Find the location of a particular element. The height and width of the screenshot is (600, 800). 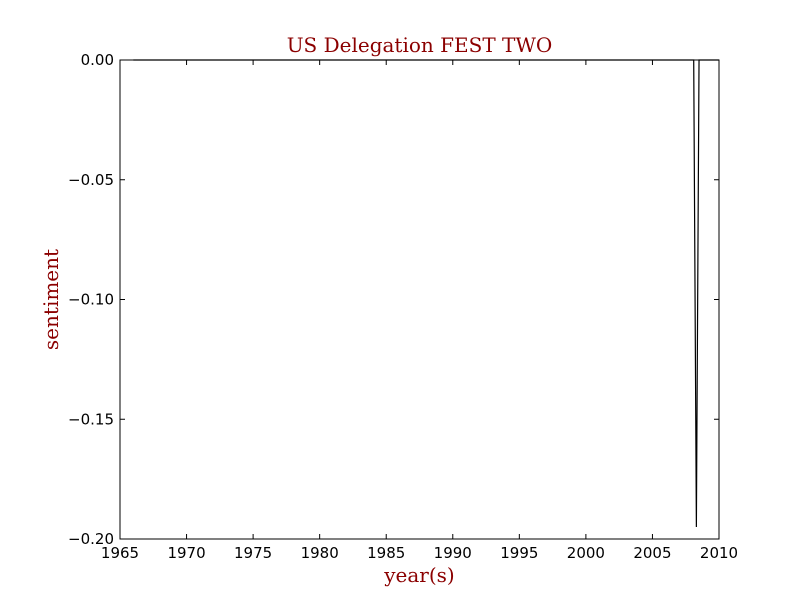

y-tick-label: −0.20 is located at coordinates (91, 539).